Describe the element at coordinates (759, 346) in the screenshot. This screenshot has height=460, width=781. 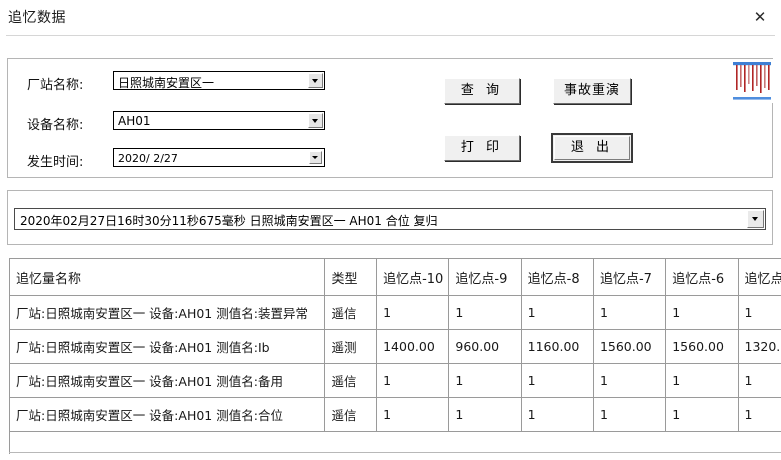
I see `cell-value: 1320.00` at that location.